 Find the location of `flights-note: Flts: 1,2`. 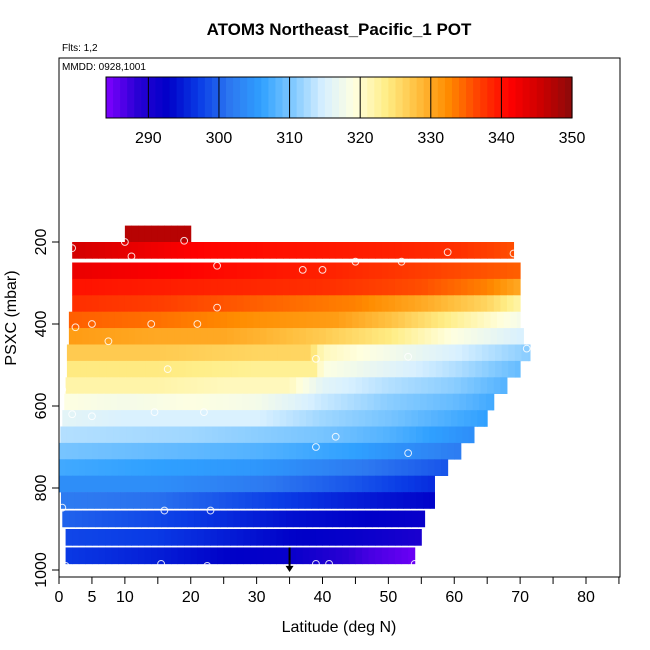

flights-note: Flts: 1,2 is located at coordinates (80, 48).